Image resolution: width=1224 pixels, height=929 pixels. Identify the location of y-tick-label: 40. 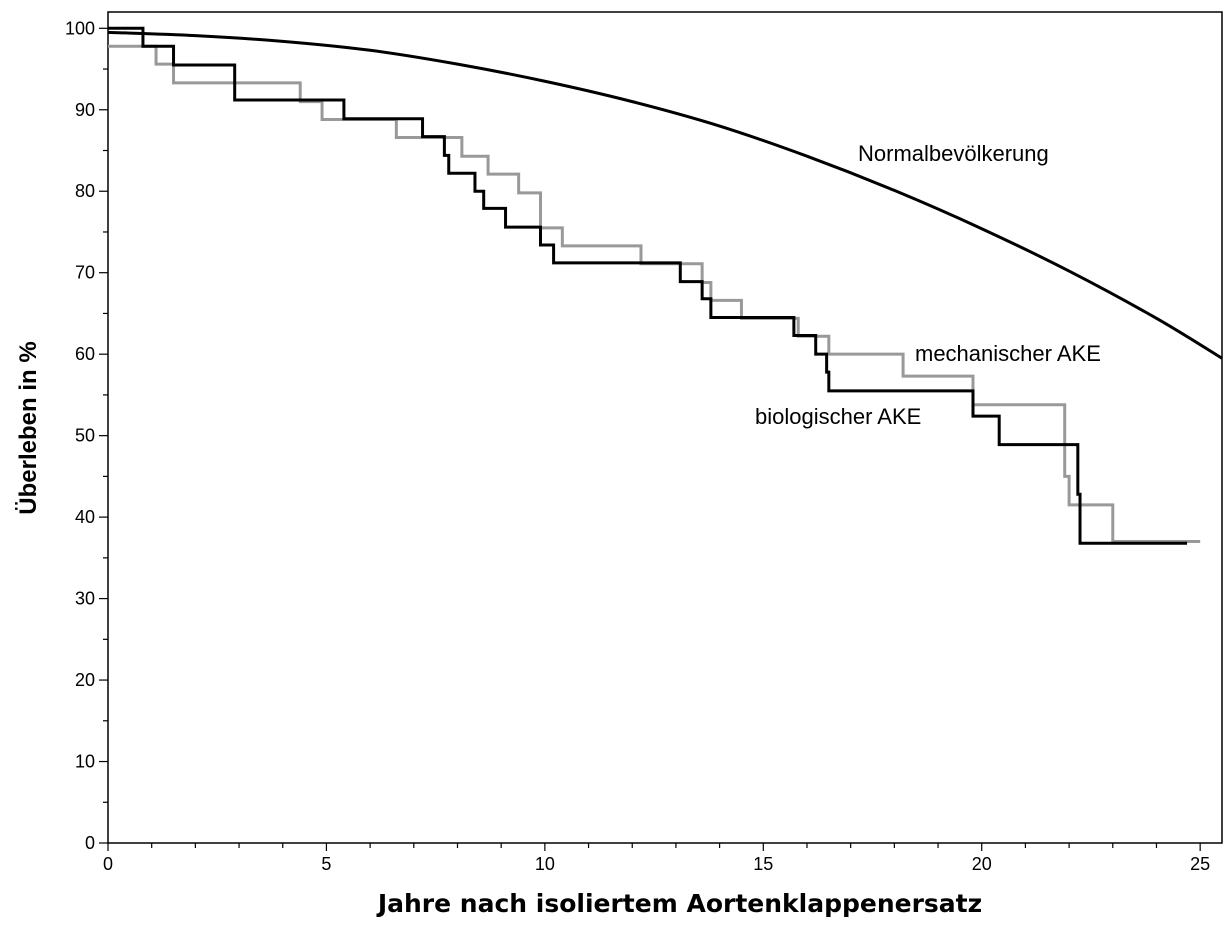
(85, 517).